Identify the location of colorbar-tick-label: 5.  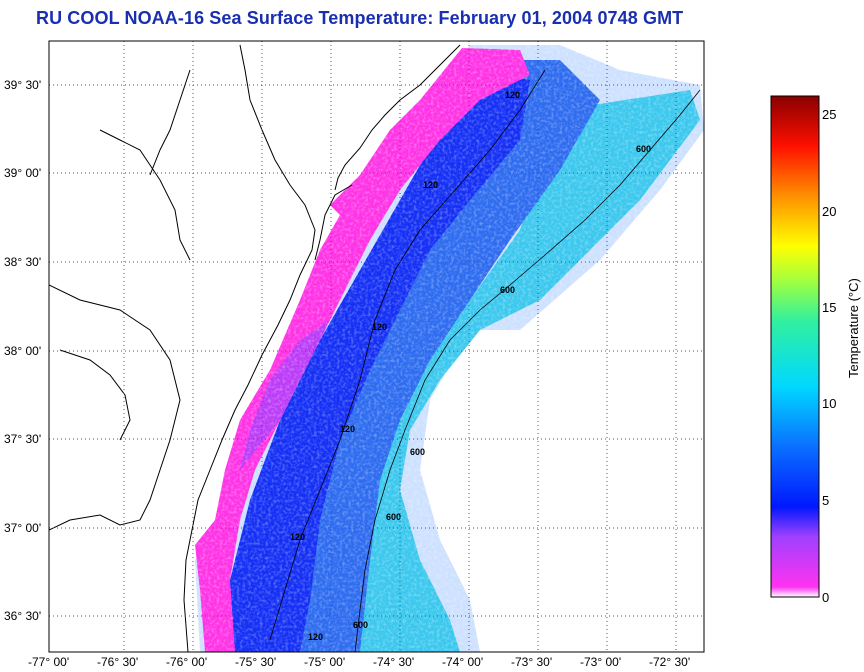
(825, 500).